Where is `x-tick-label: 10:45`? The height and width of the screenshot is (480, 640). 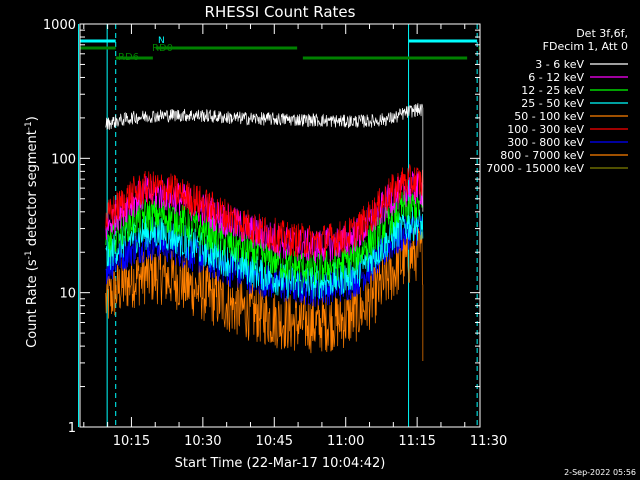
x-tick-label: 10:45 is located at coordinates (274, 441).